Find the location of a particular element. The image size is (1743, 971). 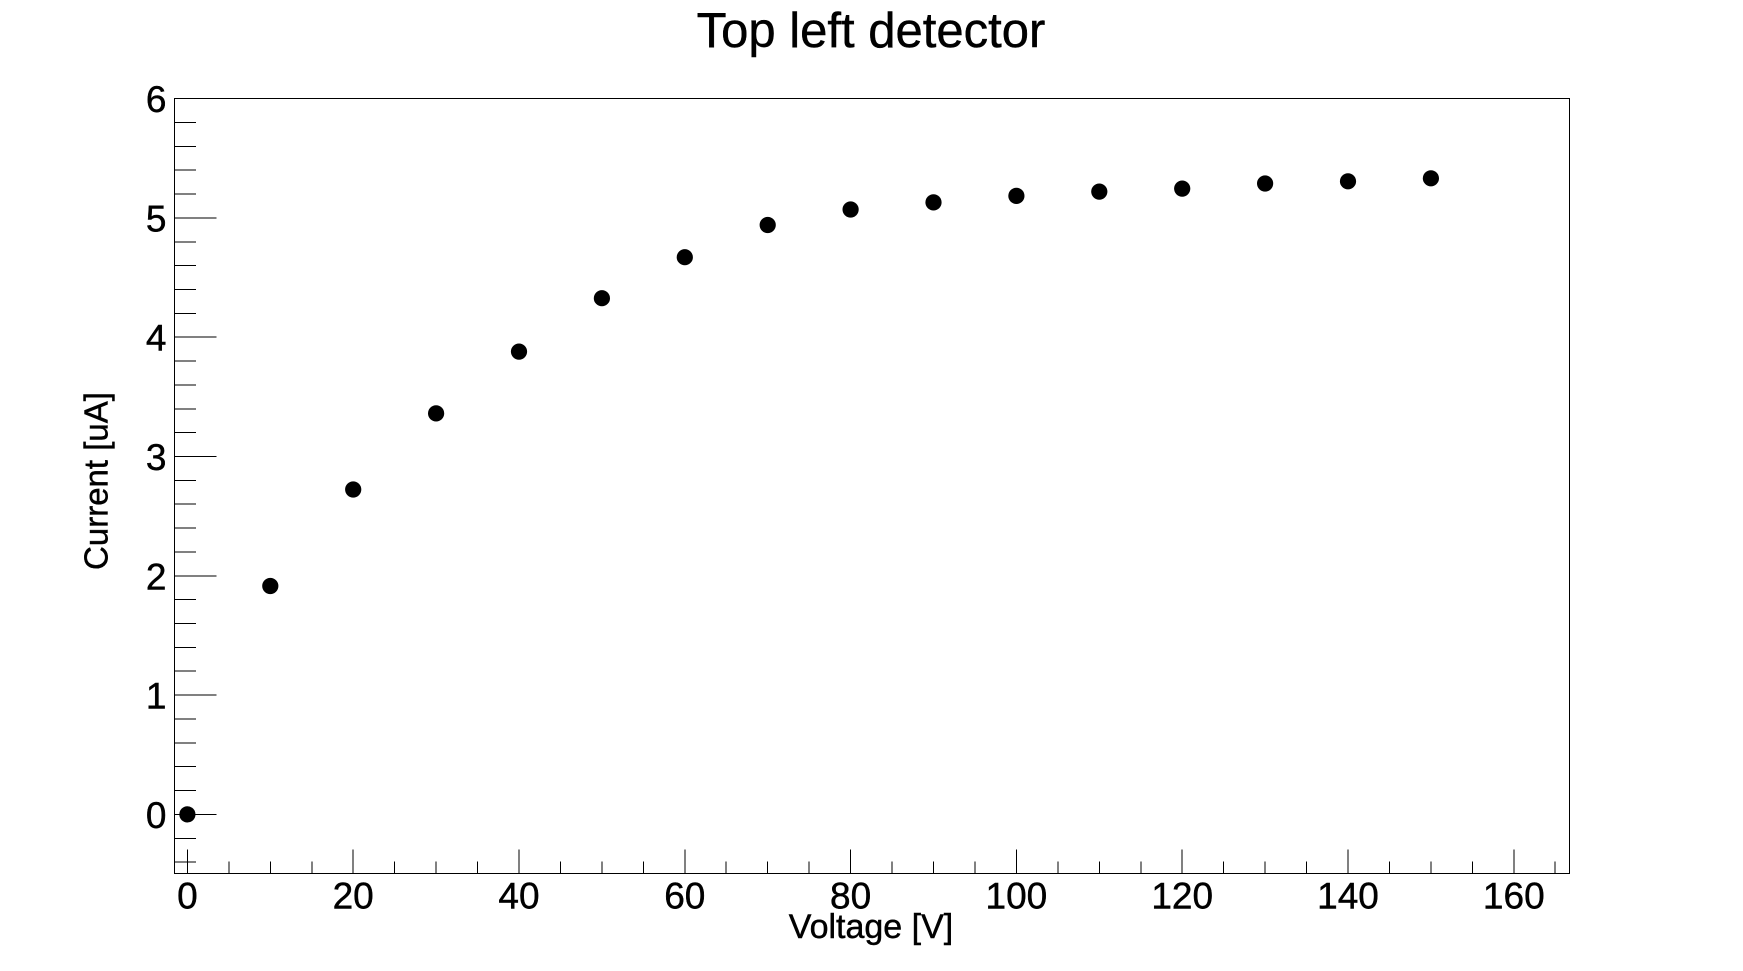

svg-text: 20 is located at coordinates (353, 896).